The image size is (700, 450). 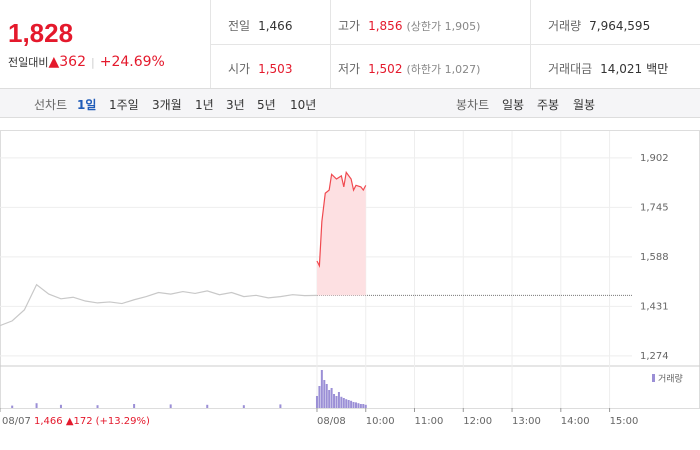 I want to click on period-tab: 1년, so click(x=204, y=105).